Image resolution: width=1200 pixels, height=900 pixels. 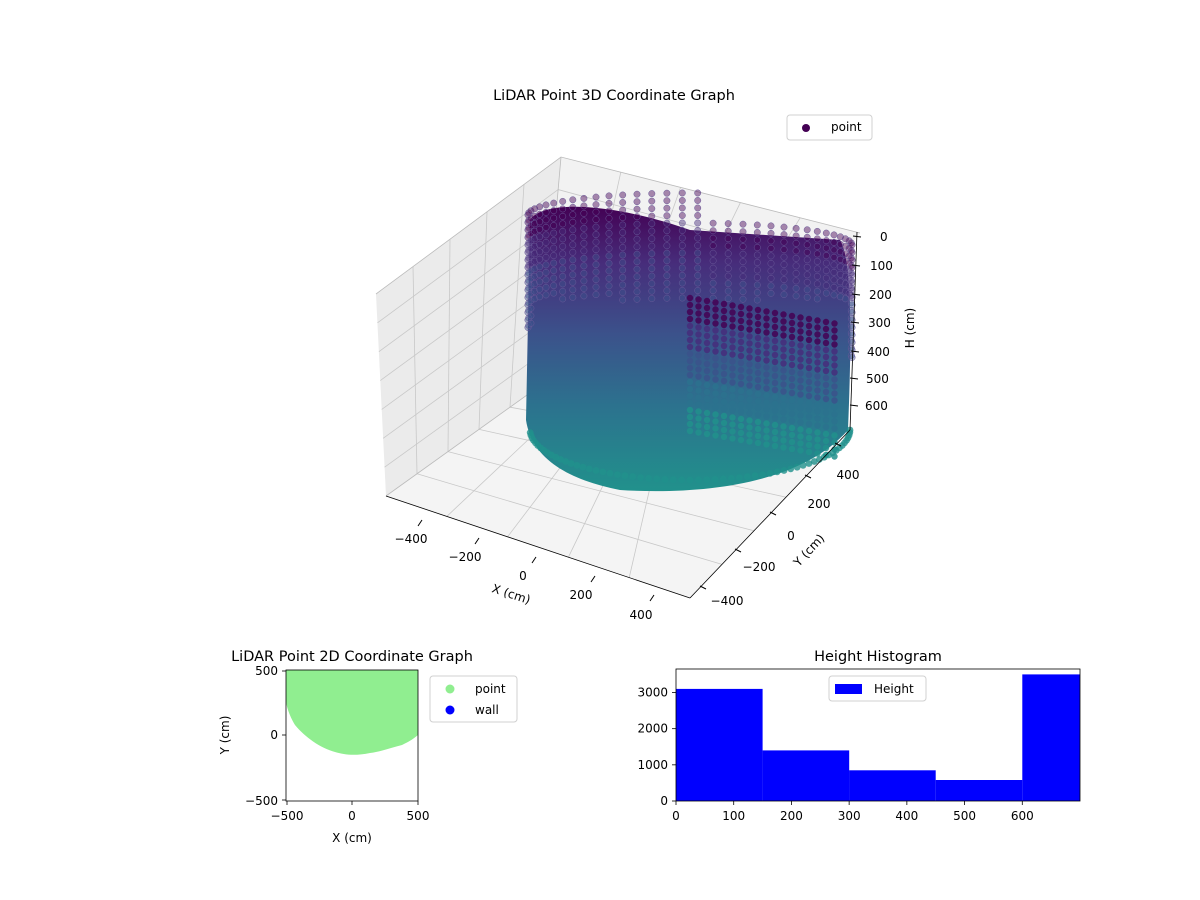 What do you see at coordinates (274, 735) in the screenshot?
I see `y-tick-label: 0` at bounding box center [274, 735].